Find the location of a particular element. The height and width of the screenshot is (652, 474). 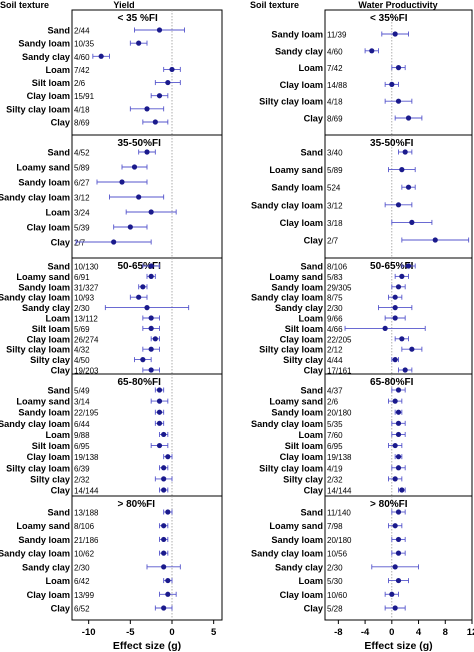

panel-label: > 80%FI is located at coordinates (389, 504).